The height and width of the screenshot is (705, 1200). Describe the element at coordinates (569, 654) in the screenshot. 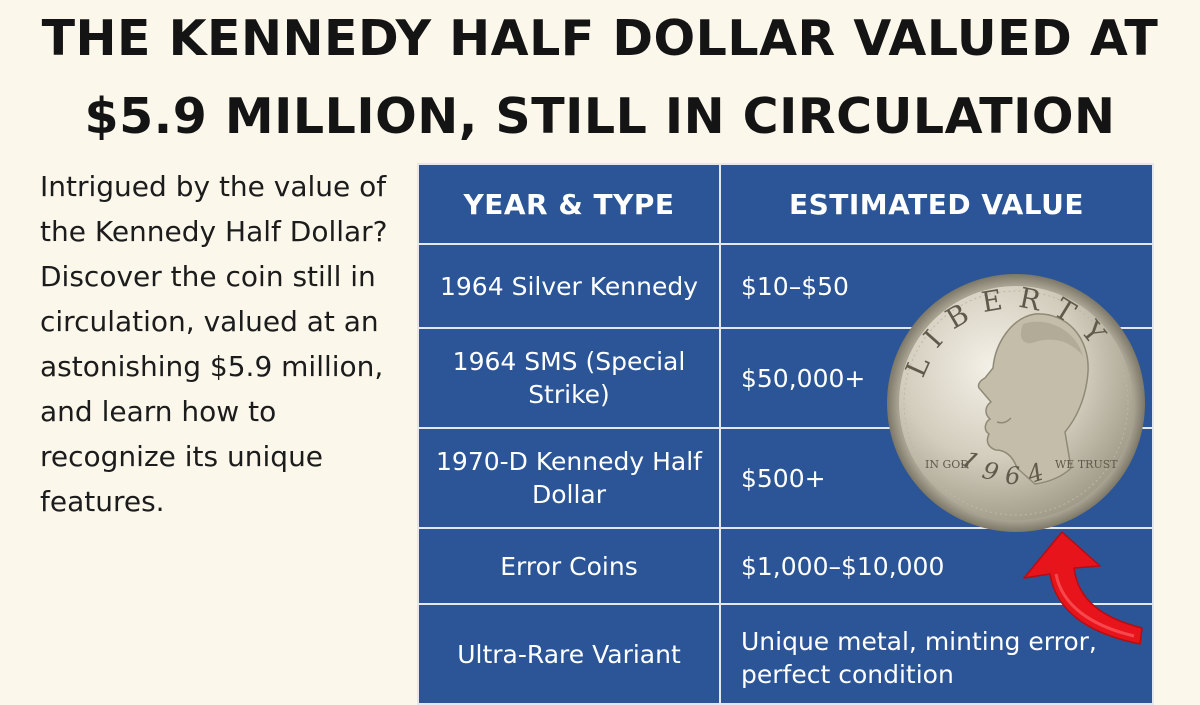

I see `row-type-cell: Ultra-Rare Variant` at that location.